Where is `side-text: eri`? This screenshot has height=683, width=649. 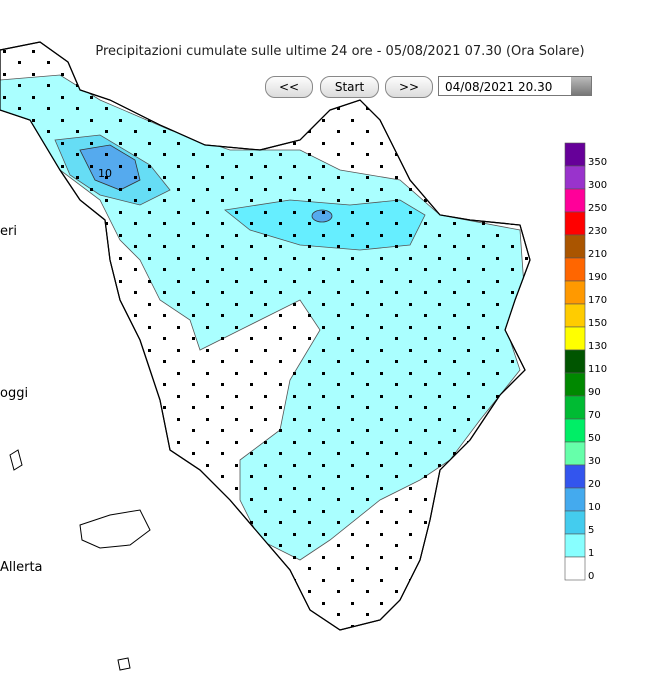
side-text: eri is located at coordinates (8, 231).